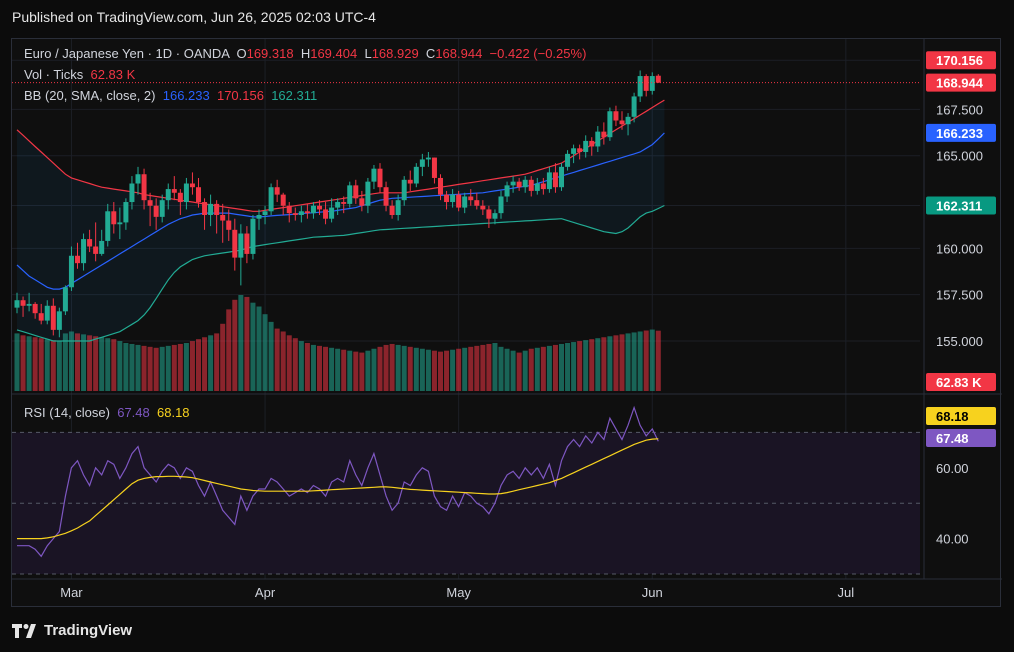  I want to click on price-axis-label: 62.83 K, so click(959, 382).